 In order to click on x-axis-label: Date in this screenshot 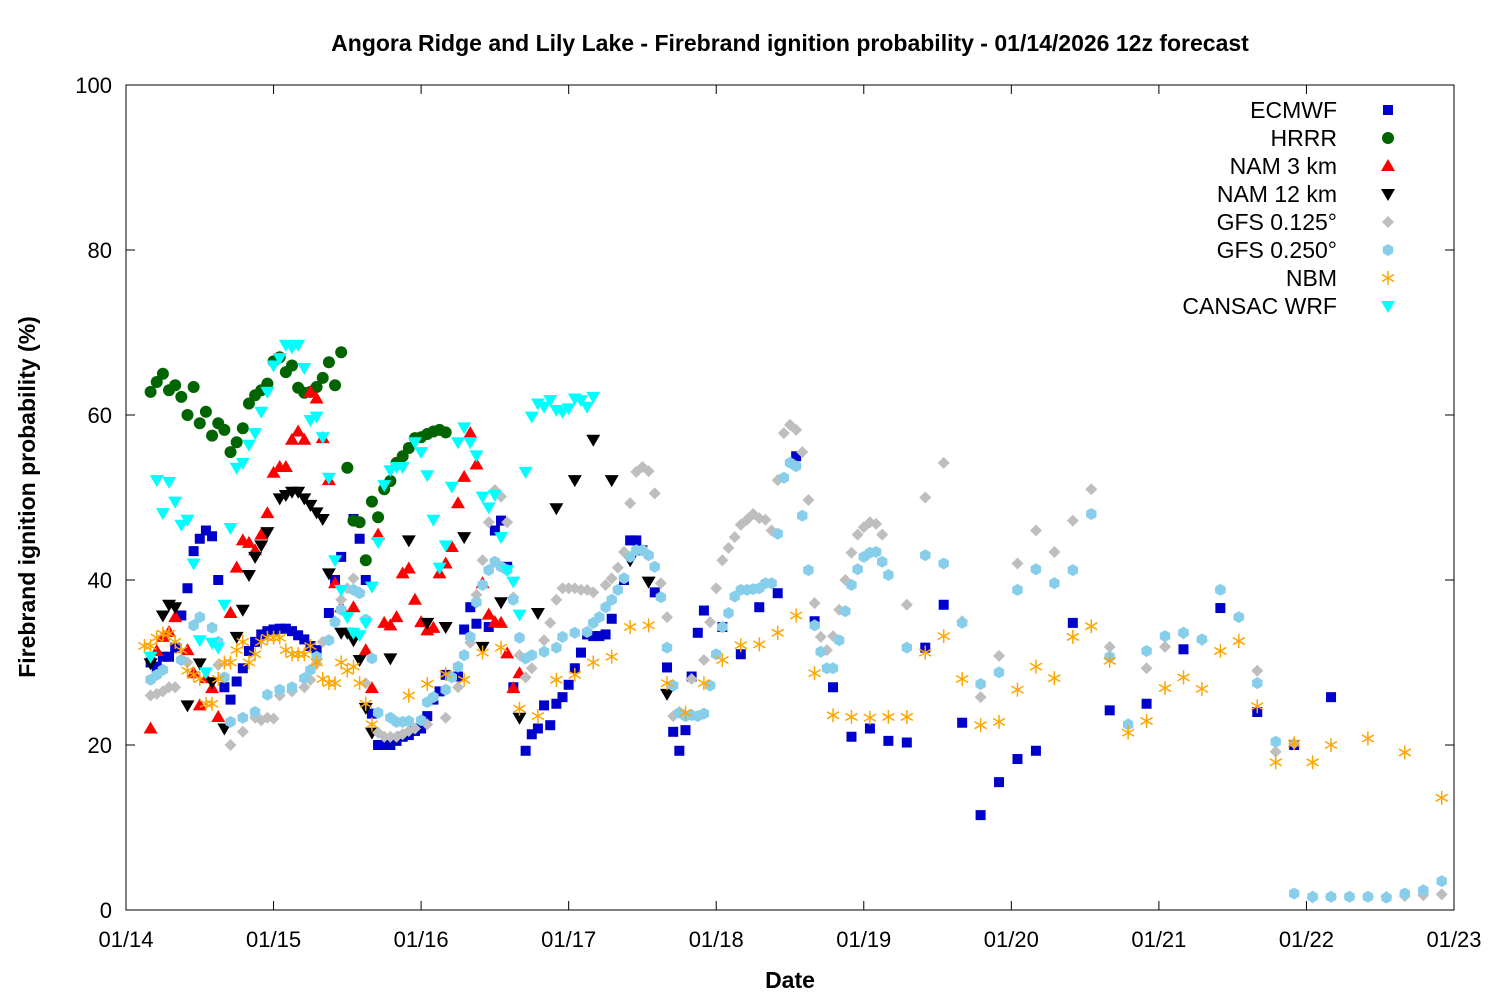, I will do `click(790, 980)`.